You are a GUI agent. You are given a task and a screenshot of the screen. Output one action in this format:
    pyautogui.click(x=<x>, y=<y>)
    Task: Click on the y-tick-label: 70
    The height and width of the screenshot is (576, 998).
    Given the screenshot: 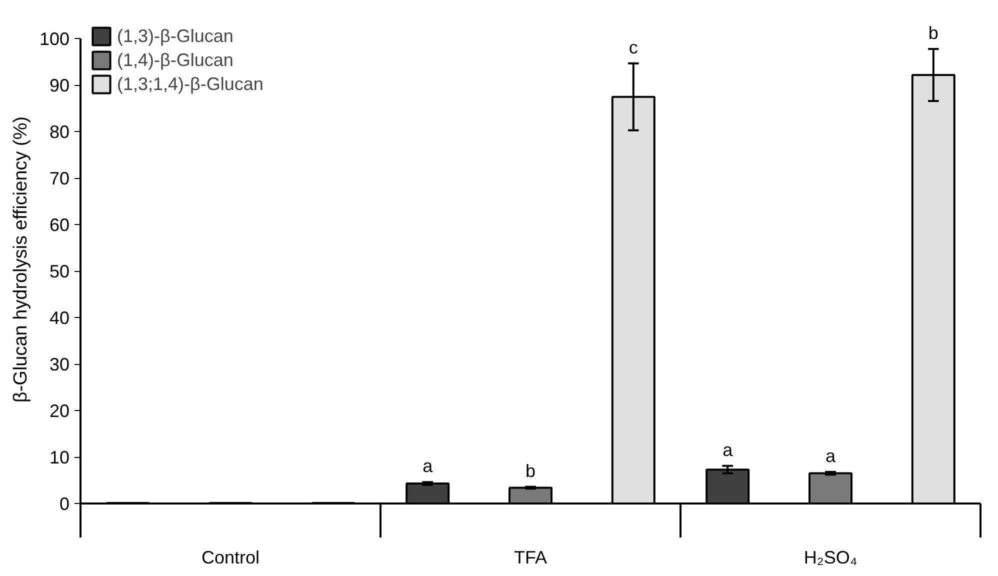 What is the action you would take?
    pyautogui.click(x=59, y=178)
    